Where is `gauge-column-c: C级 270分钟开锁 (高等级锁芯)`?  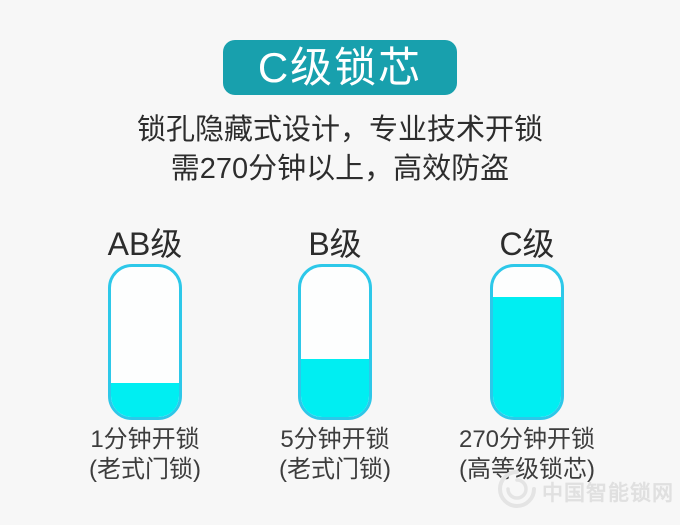 gauge-column-c: C级 270分钟开锁 (高等级锁芯) is located at coordinates (527, 354).